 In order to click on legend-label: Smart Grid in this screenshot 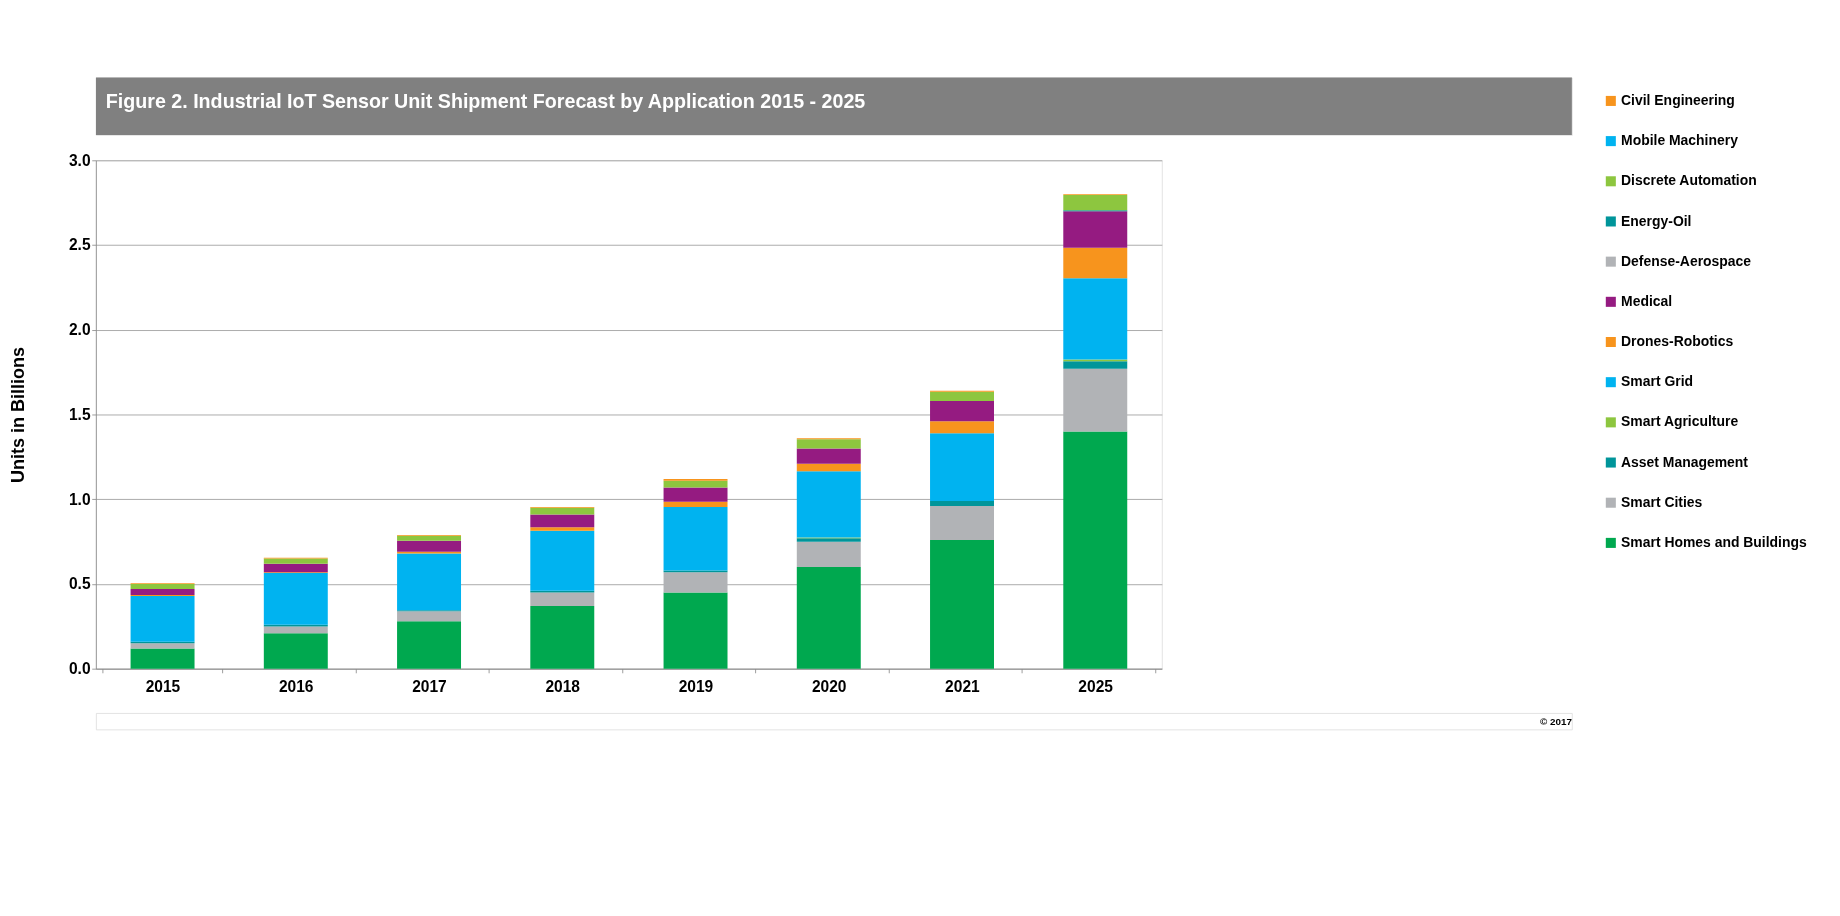, I will do `click(1657, 381)`.